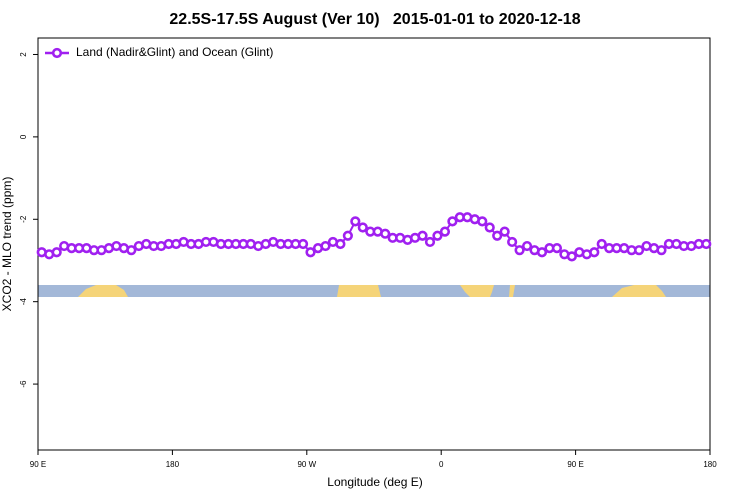 This screenshot has width=750, height=500. Describe the element at coordinates (23, 219) in the screenshot. I see `y-tick-label: -2` at that location.